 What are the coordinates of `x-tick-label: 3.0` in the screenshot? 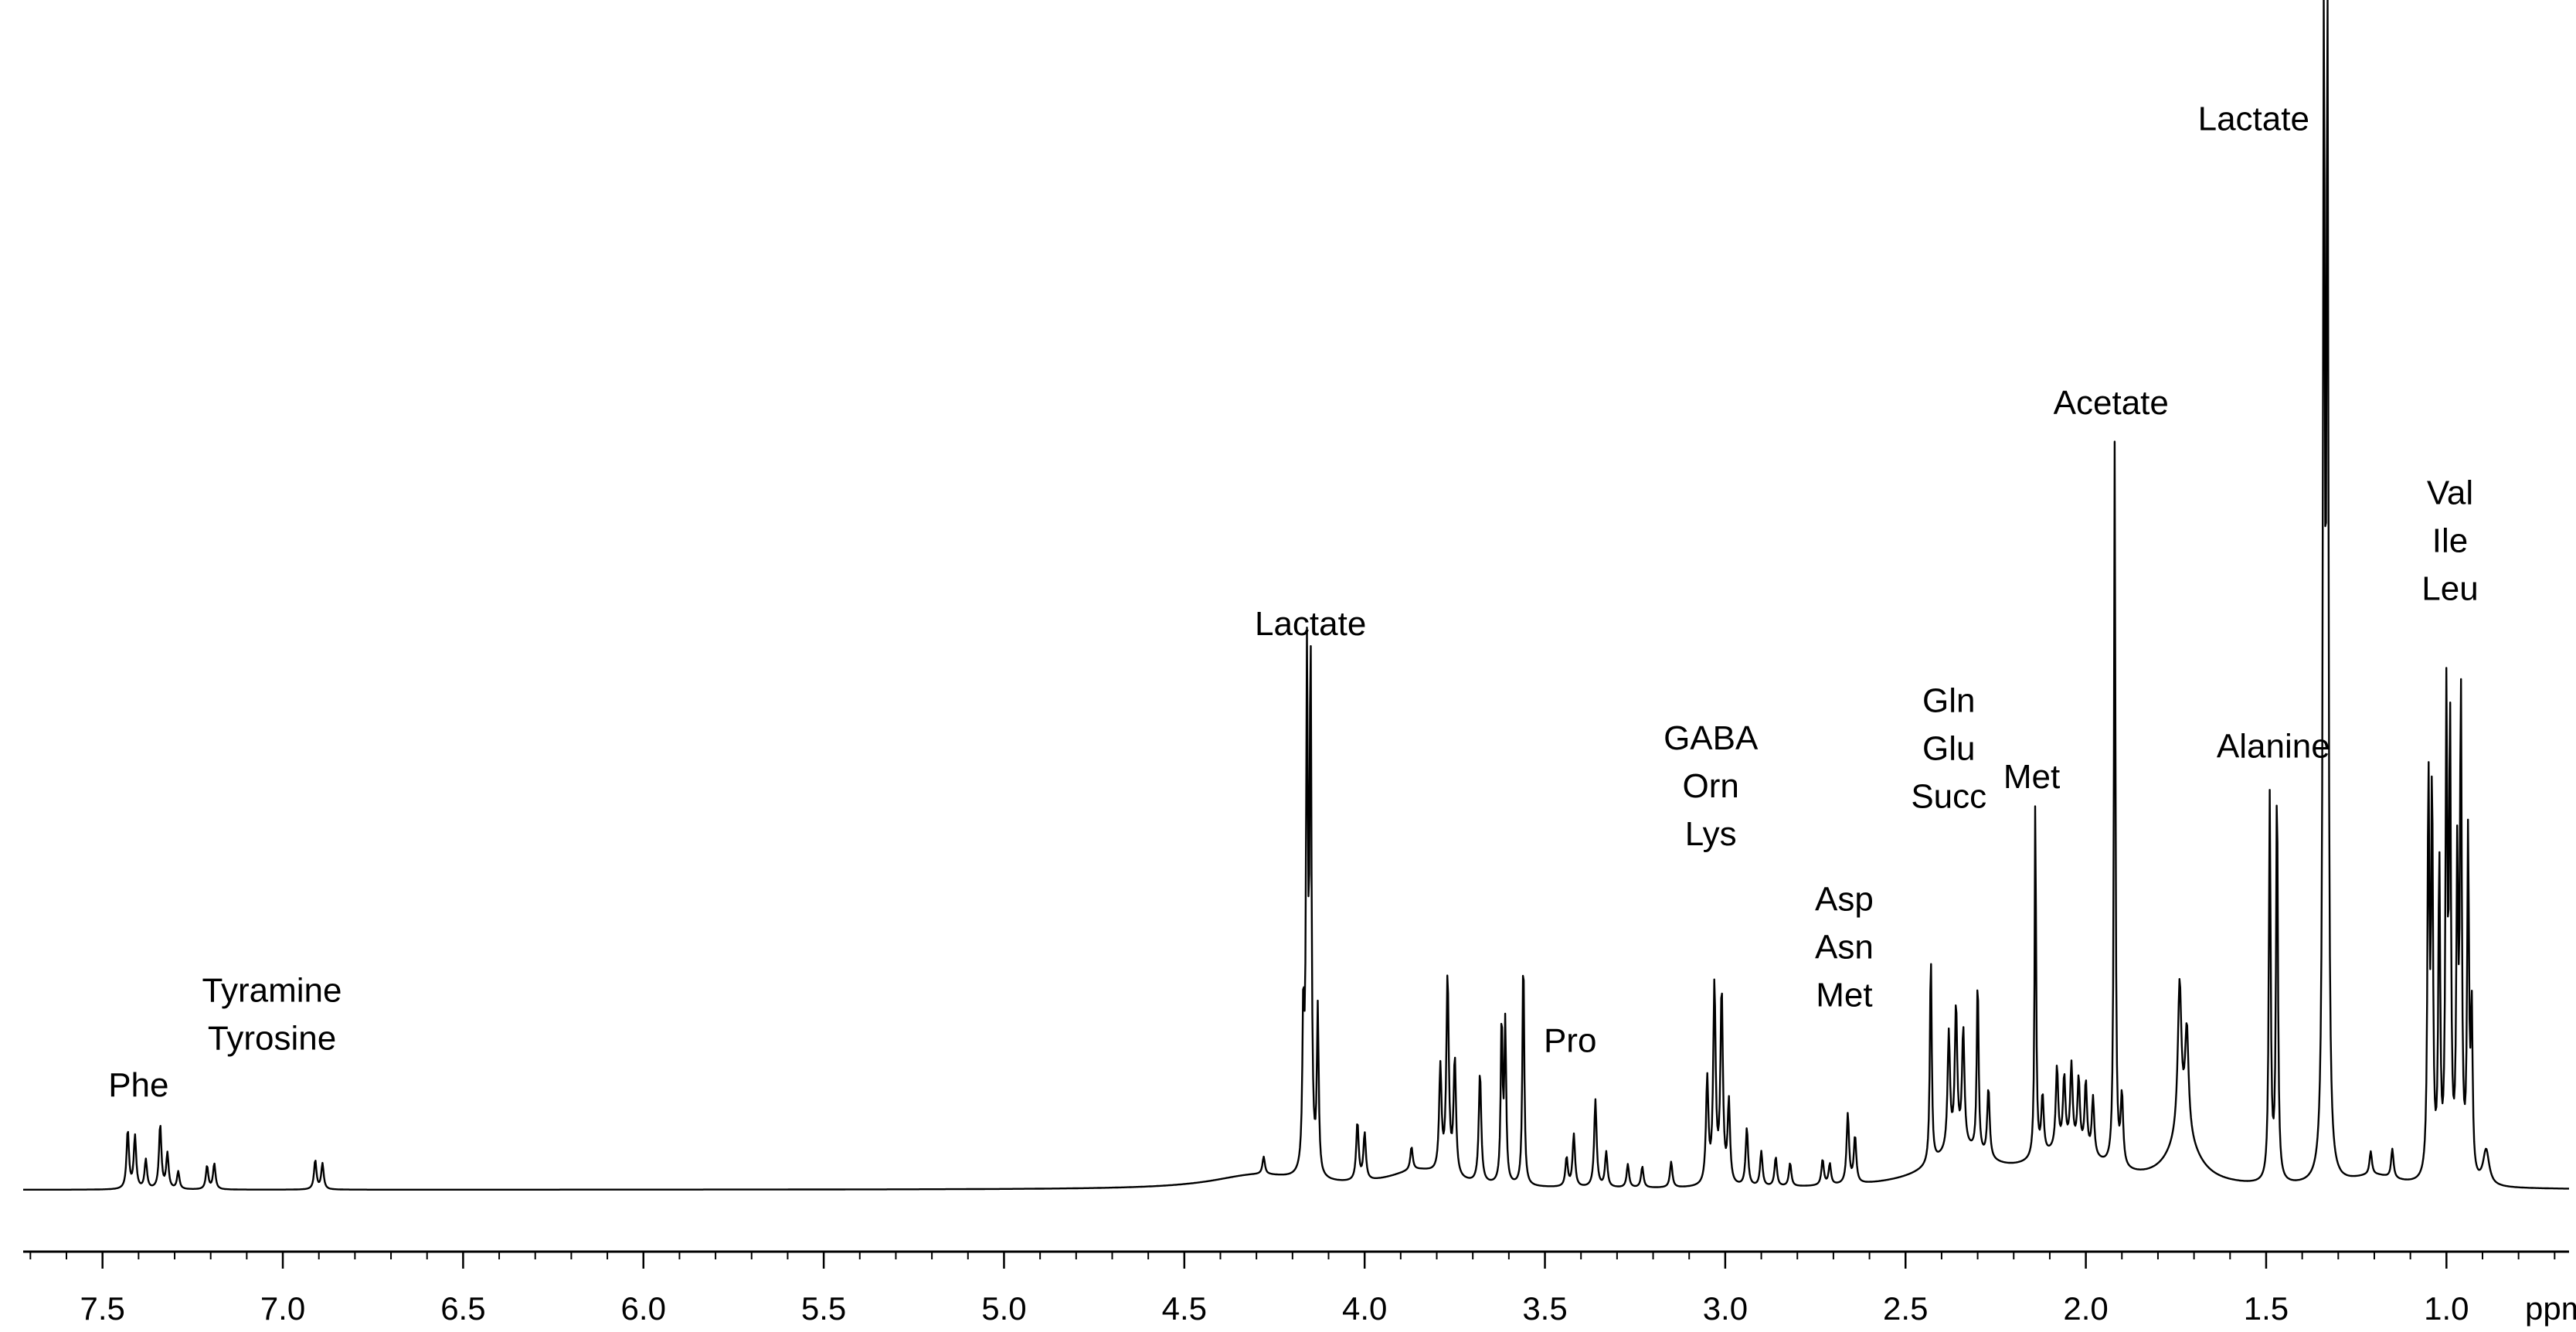 It's located at (1725, 1308).